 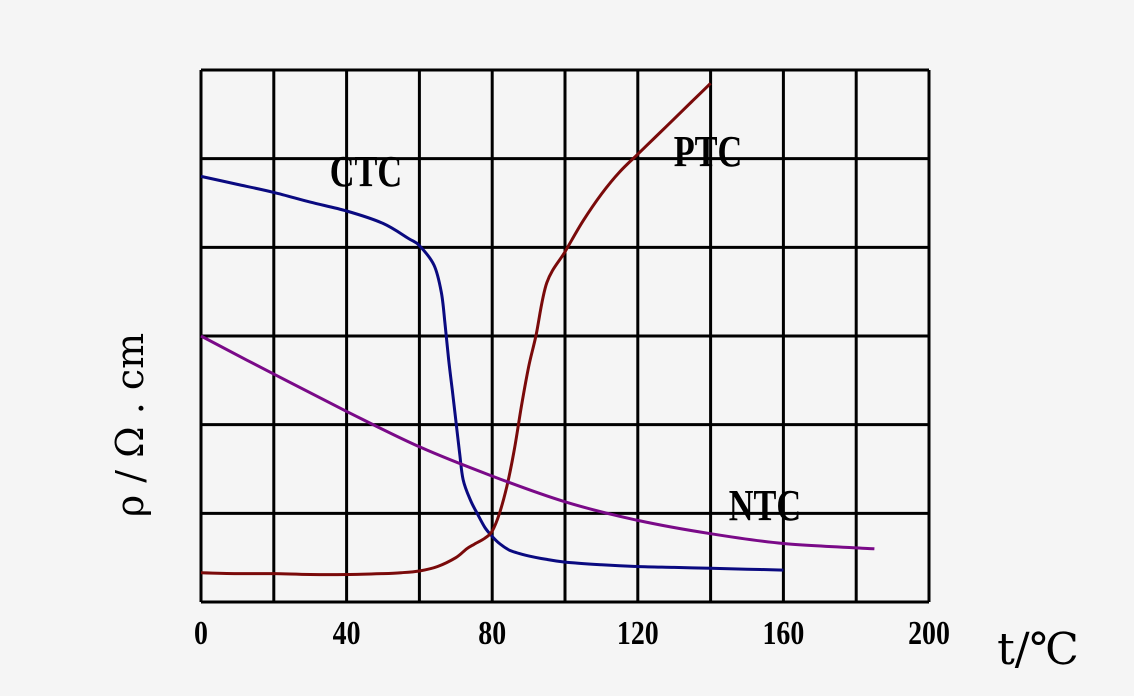 What do you see at coordinates (492, 632) in the screenshot?
I see `x-tick-label: 80` at bounding box center [492, 632].